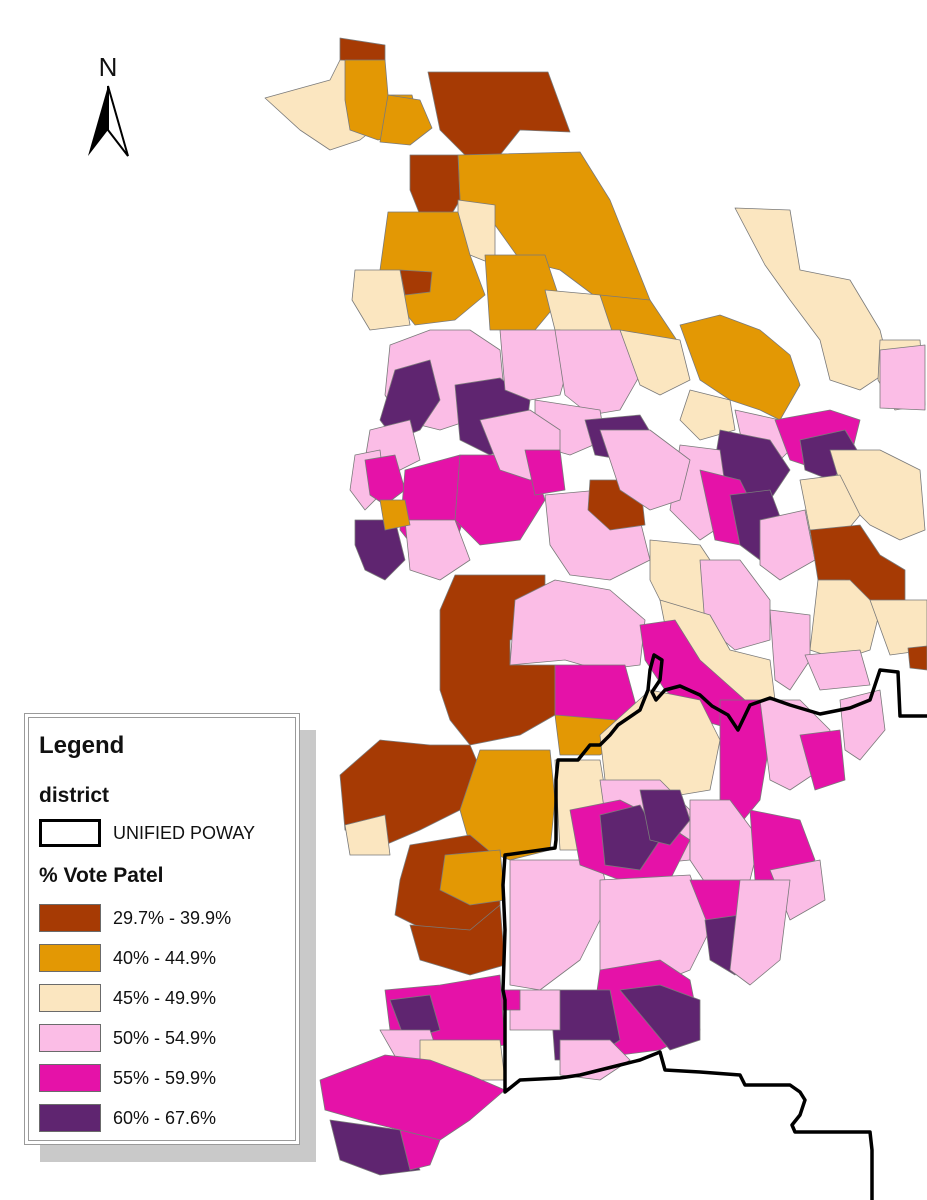  What do you see at coordinates (165, 1118) in the screenshot?
I see `legend-label-5: 60% - 67.6%` at bounding box center [165, 1118].